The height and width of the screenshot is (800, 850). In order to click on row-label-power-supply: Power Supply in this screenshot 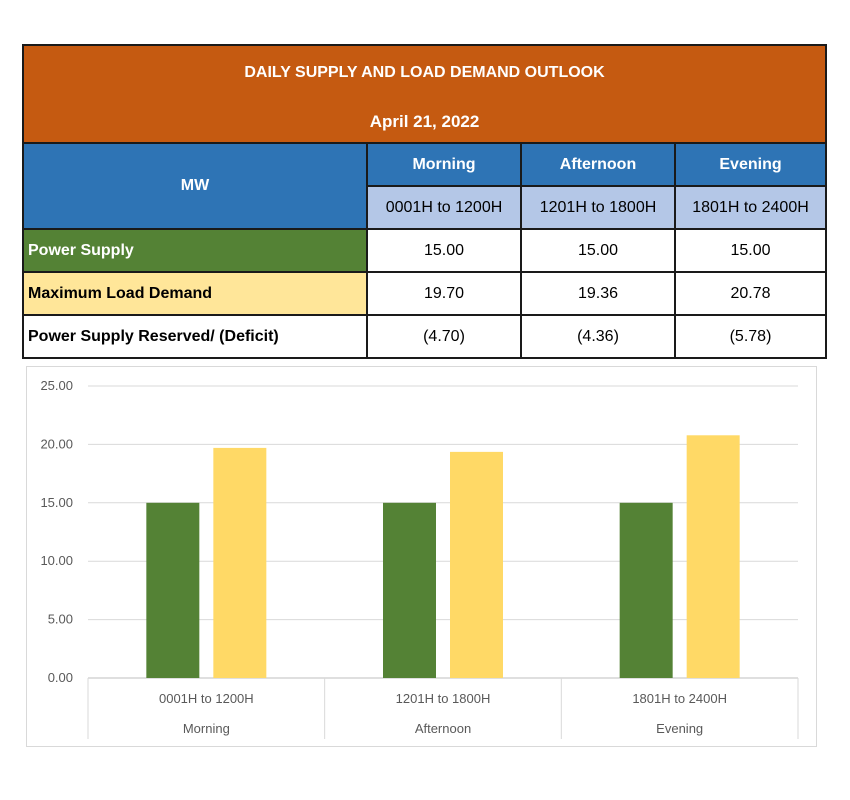, I will do `click(196, 251)`.